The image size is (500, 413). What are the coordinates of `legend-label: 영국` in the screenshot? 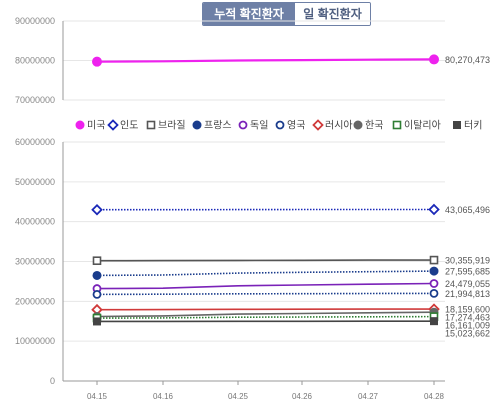 It's located at (296, 126).